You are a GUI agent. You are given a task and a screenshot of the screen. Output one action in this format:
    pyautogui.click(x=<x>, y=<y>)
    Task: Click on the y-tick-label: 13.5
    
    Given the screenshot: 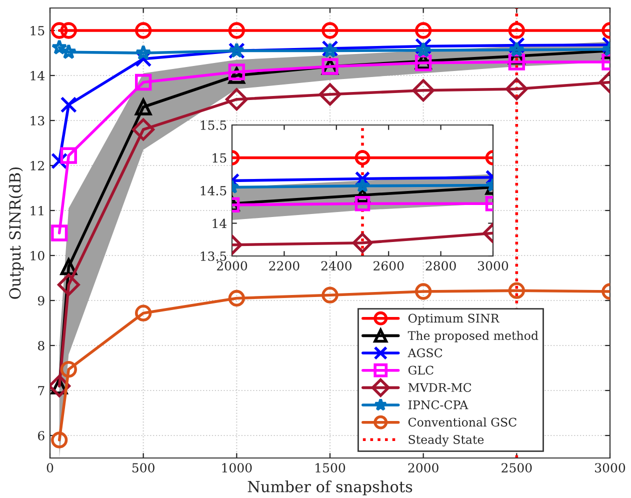 What is the action you would take?
    pyautogui.click(x=213, y=256)
    